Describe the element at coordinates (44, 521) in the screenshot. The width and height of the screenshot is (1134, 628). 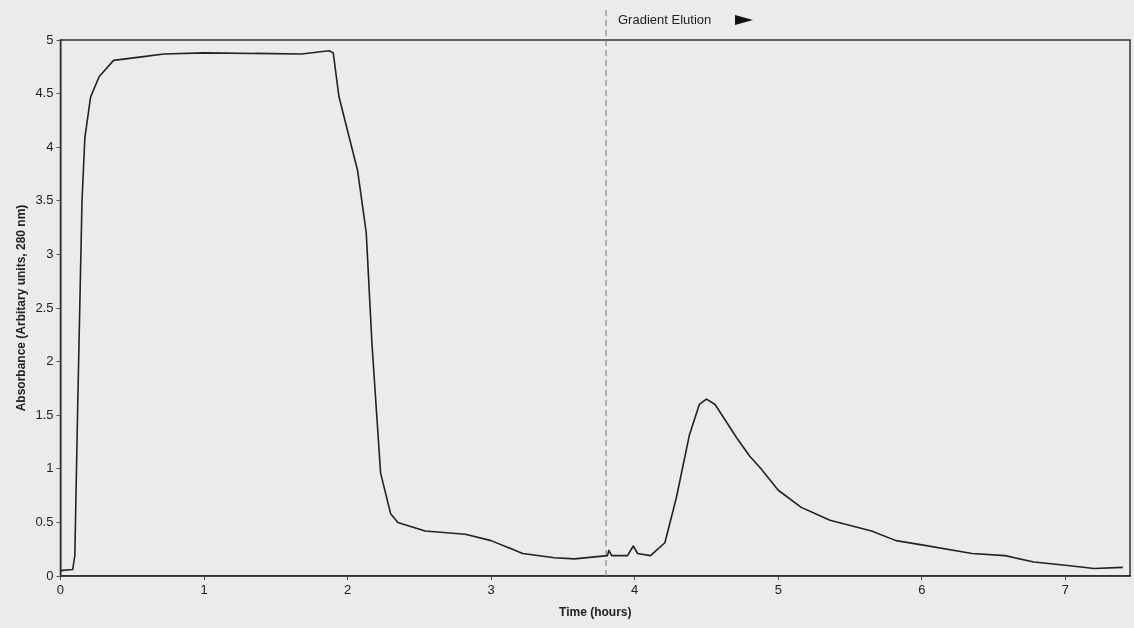
I see `y-tick-label: 0.5` at that location.